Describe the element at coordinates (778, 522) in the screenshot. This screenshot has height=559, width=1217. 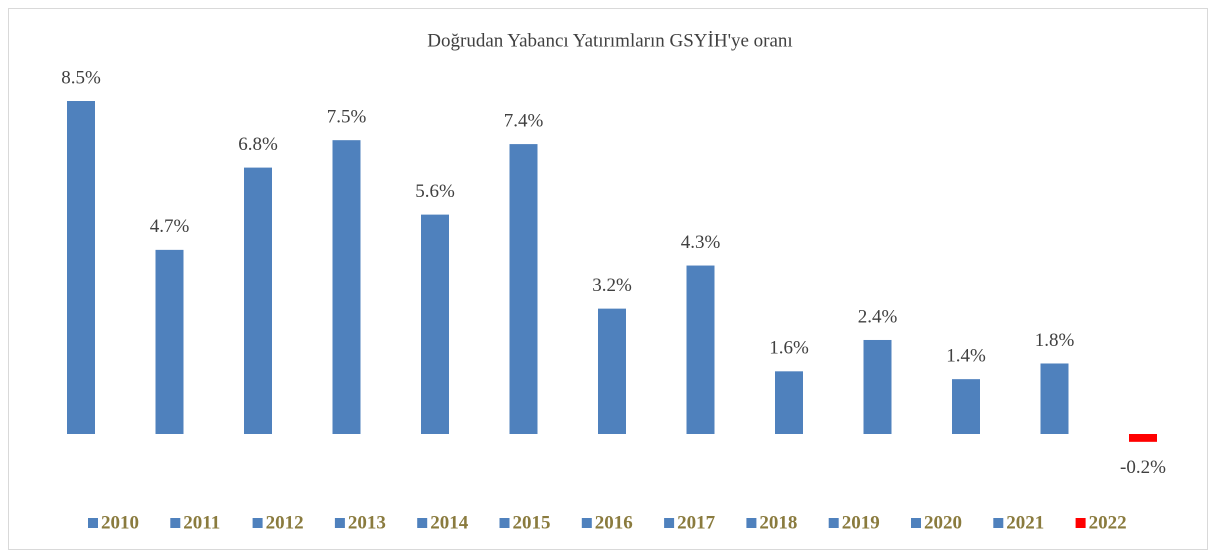
I see `legend-label: 2018` at that location.